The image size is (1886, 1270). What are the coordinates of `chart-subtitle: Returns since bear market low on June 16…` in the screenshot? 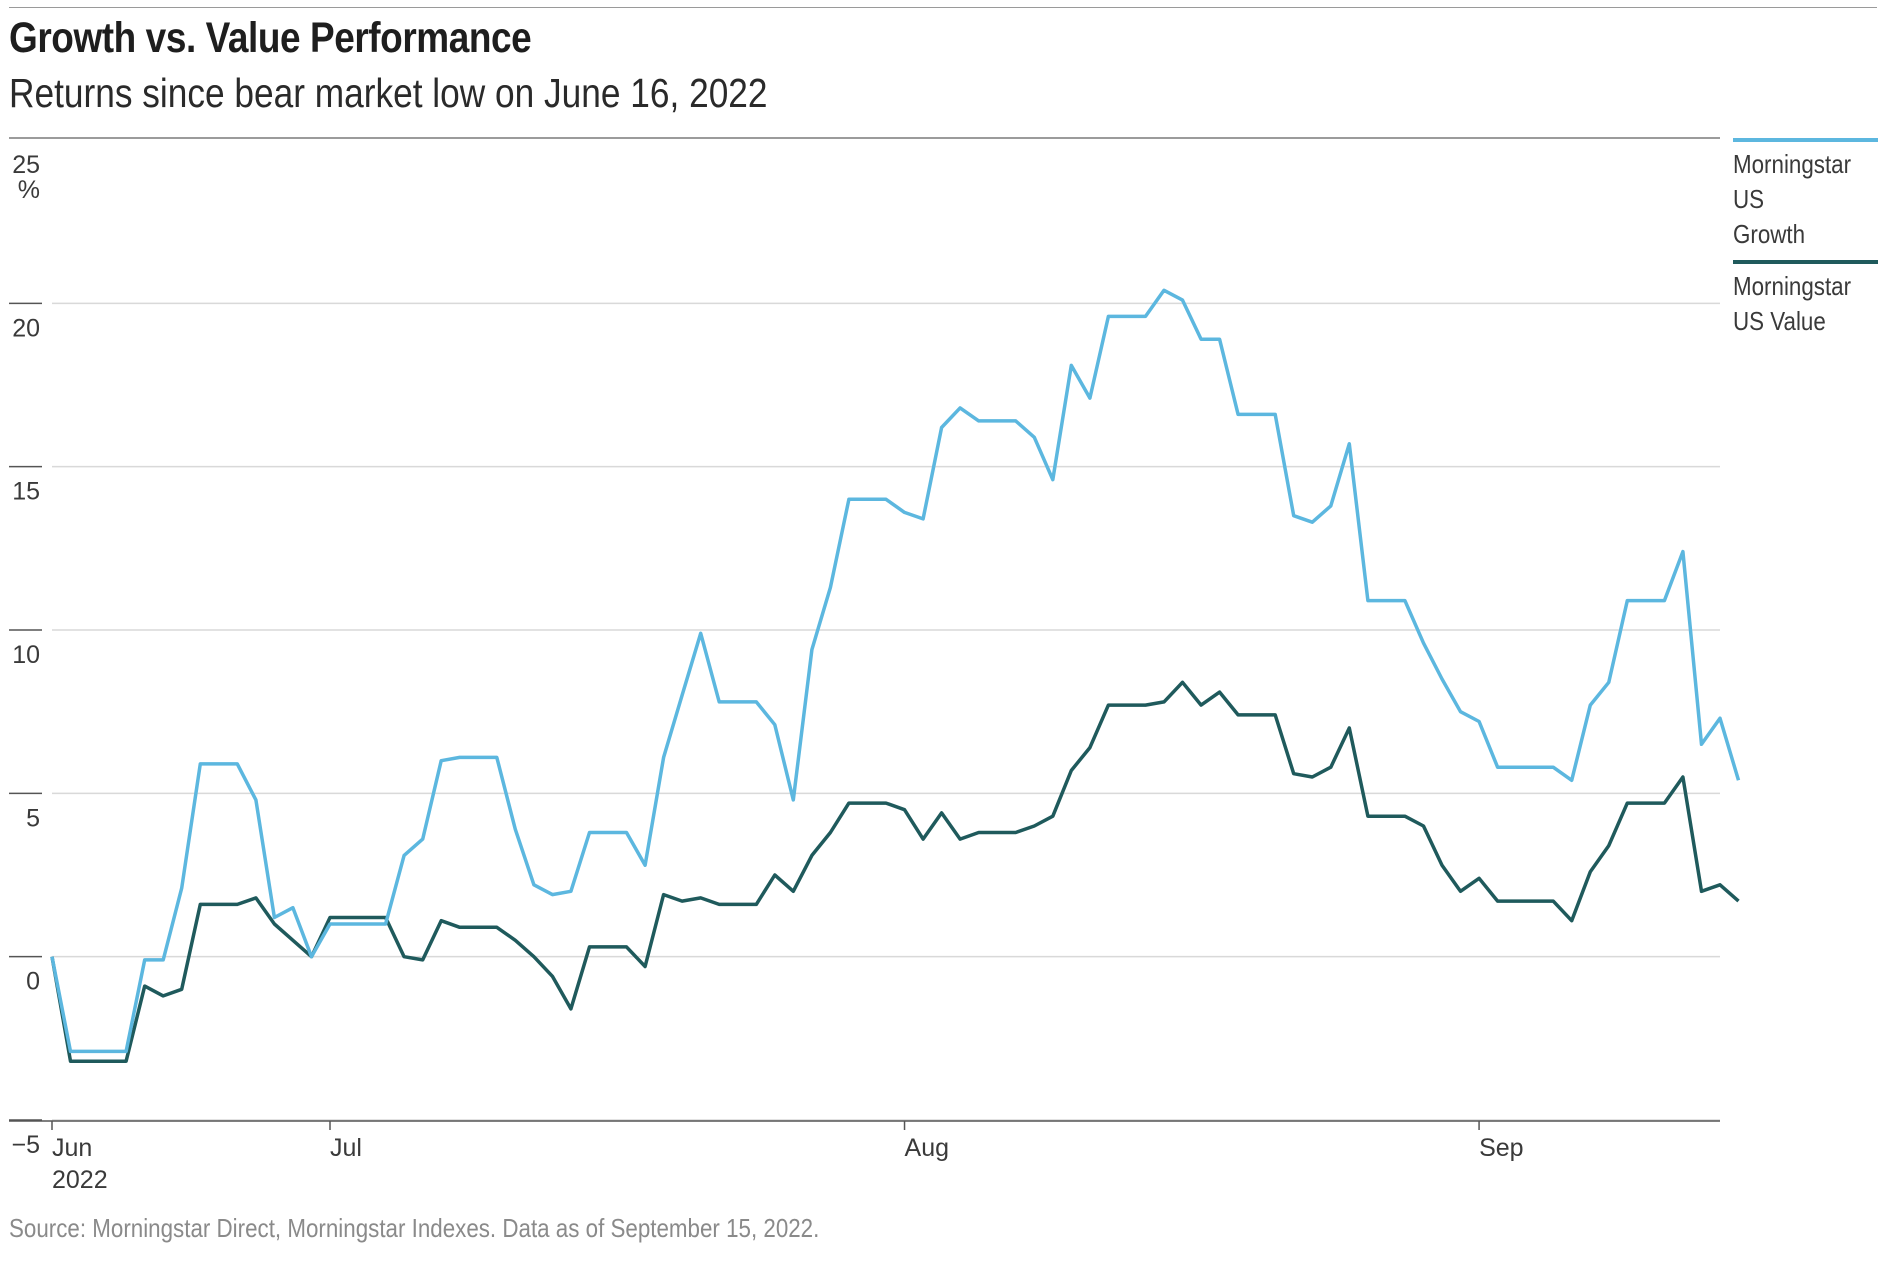 It's located at (388, 93).